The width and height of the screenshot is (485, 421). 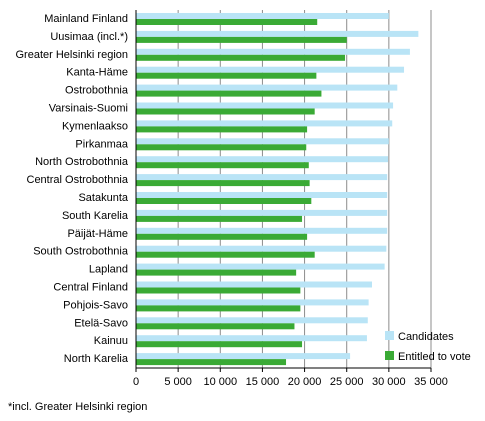 I want to click on x-tick-label: 20 000, so click(x=305, y=382).